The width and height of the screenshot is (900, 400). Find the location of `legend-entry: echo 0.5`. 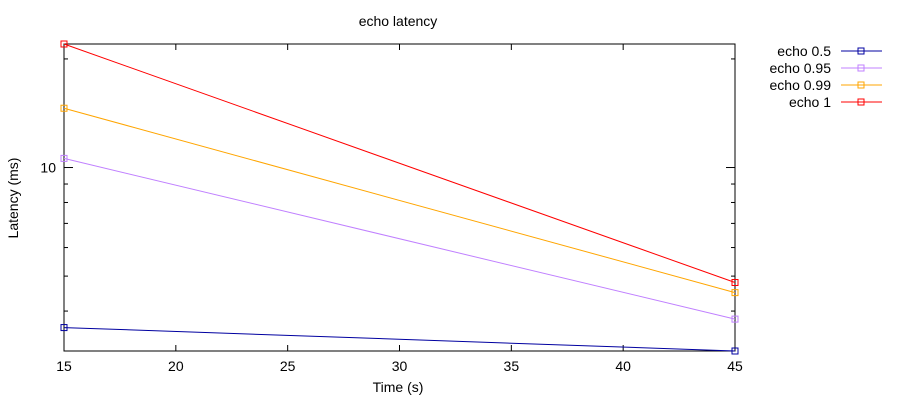

legend-entry: echo 0.5 is located at coordinates (829, 51).